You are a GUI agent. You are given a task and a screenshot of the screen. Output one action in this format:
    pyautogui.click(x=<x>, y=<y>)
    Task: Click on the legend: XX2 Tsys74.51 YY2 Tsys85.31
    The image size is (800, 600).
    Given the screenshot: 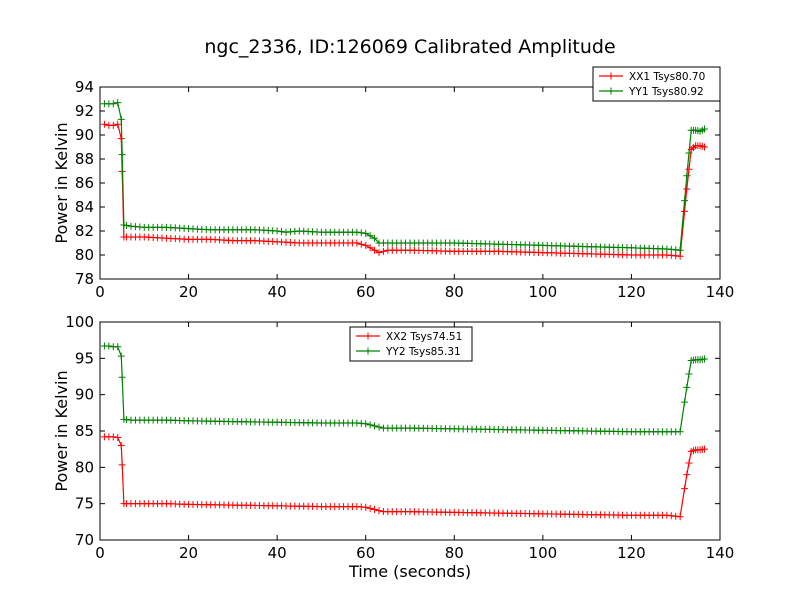 What is the action you would take?
    pyautogui.click(x=411, y=344)
    